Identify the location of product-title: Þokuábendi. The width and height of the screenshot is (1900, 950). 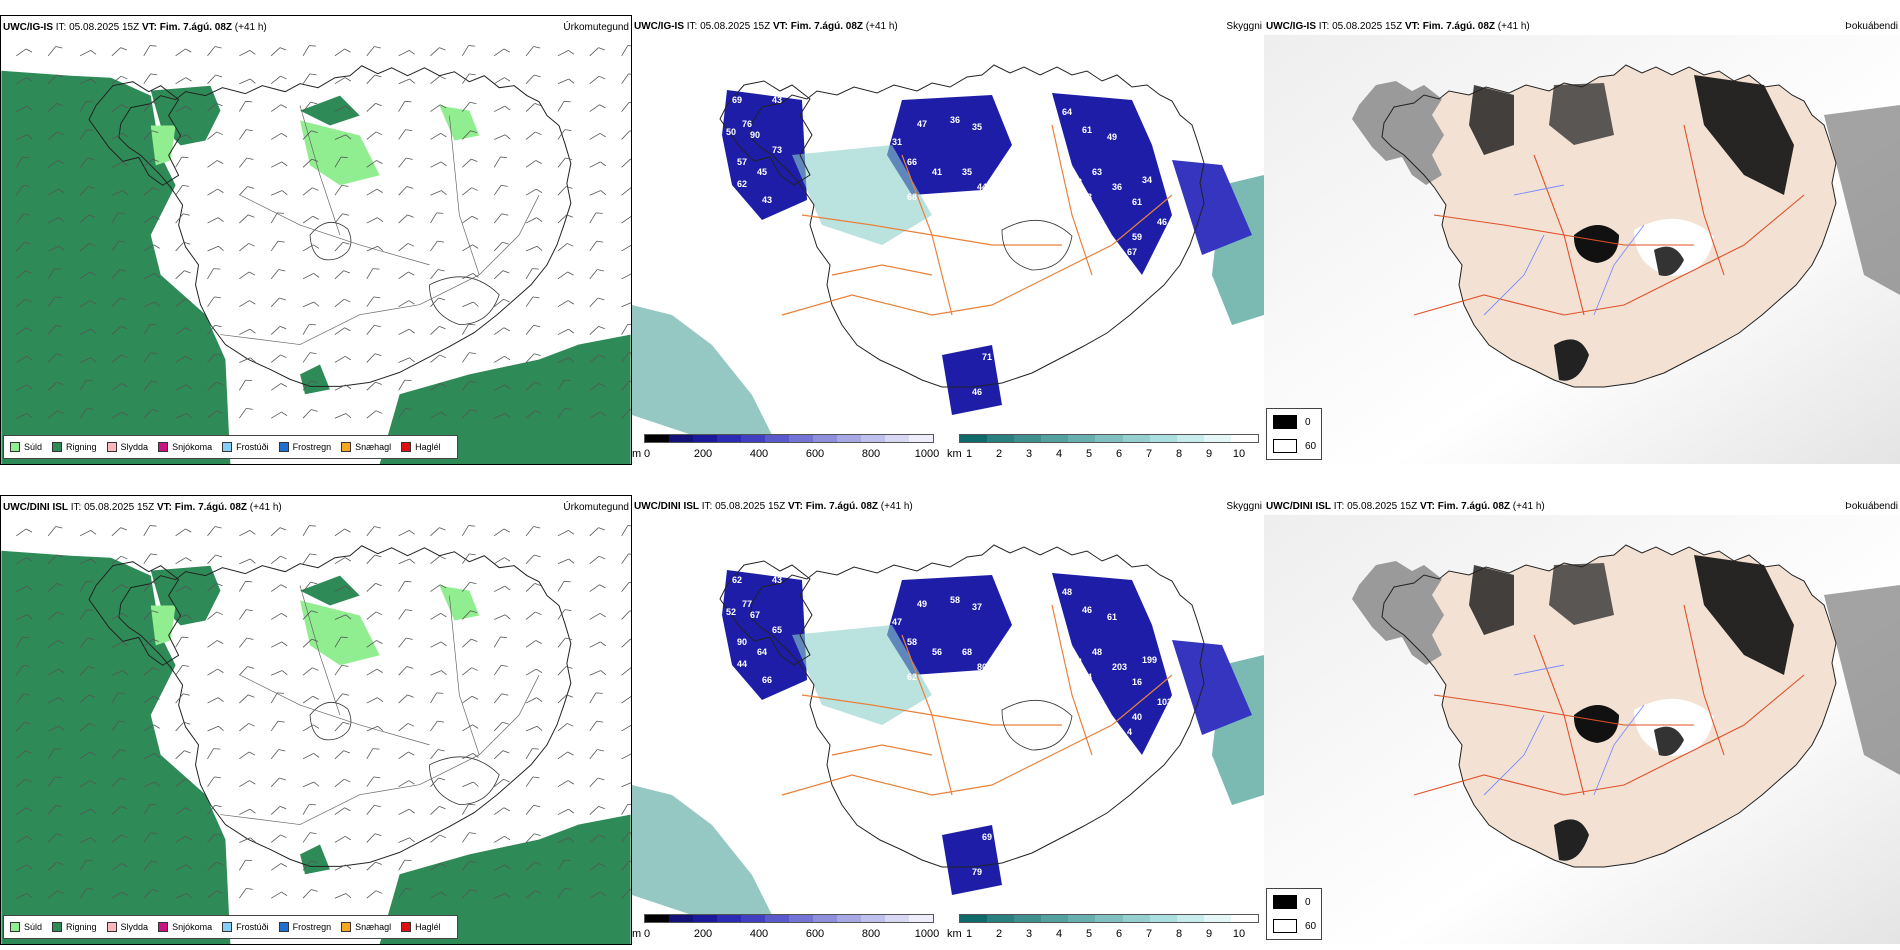
(1871, 506).